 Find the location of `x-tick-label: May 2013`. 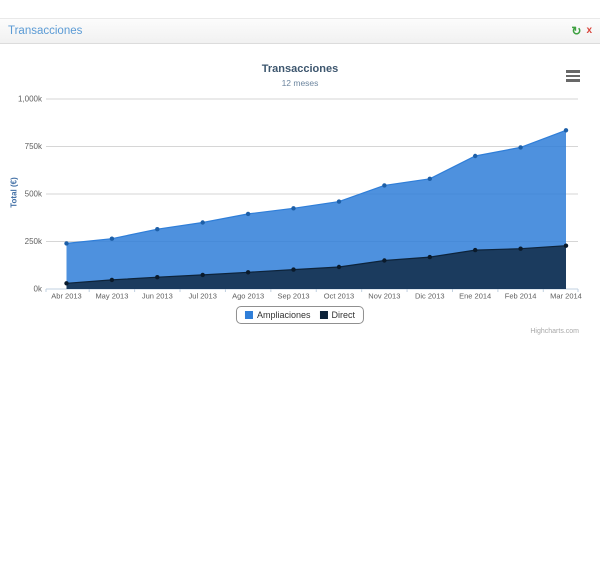

x-tick-label: May 2013 is located at coordinates (111, 296).